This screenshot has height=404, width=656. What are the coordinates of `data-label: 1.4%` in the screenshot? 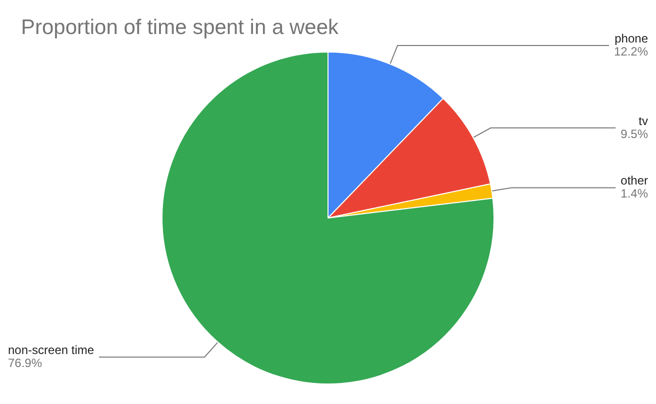 It's located at (634, 193).